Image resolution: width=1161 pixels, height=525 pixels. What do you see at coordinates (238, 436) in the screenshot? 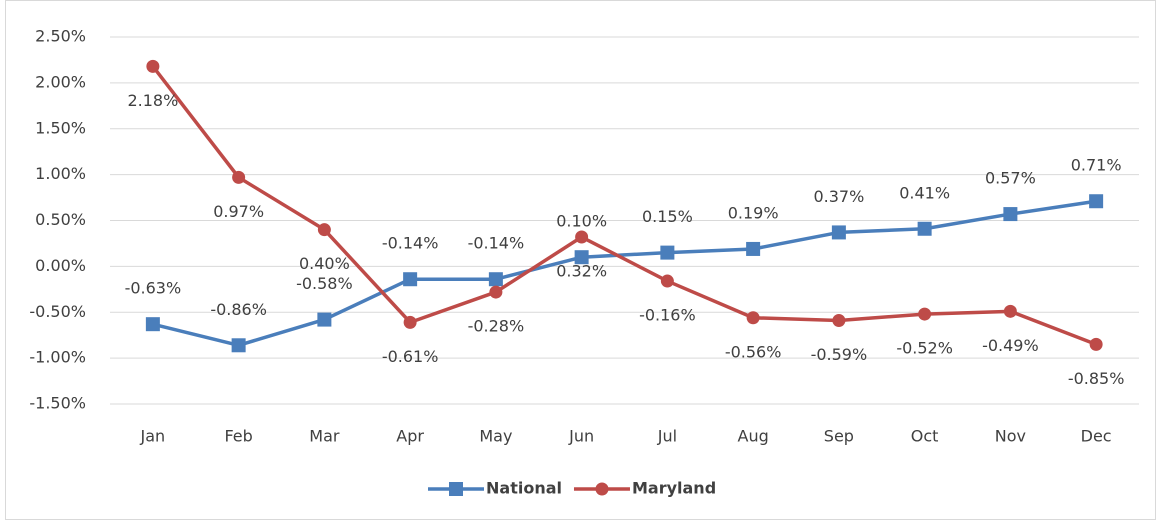
I see `x-tick-label: Feb` at bounding box center [238, 436].